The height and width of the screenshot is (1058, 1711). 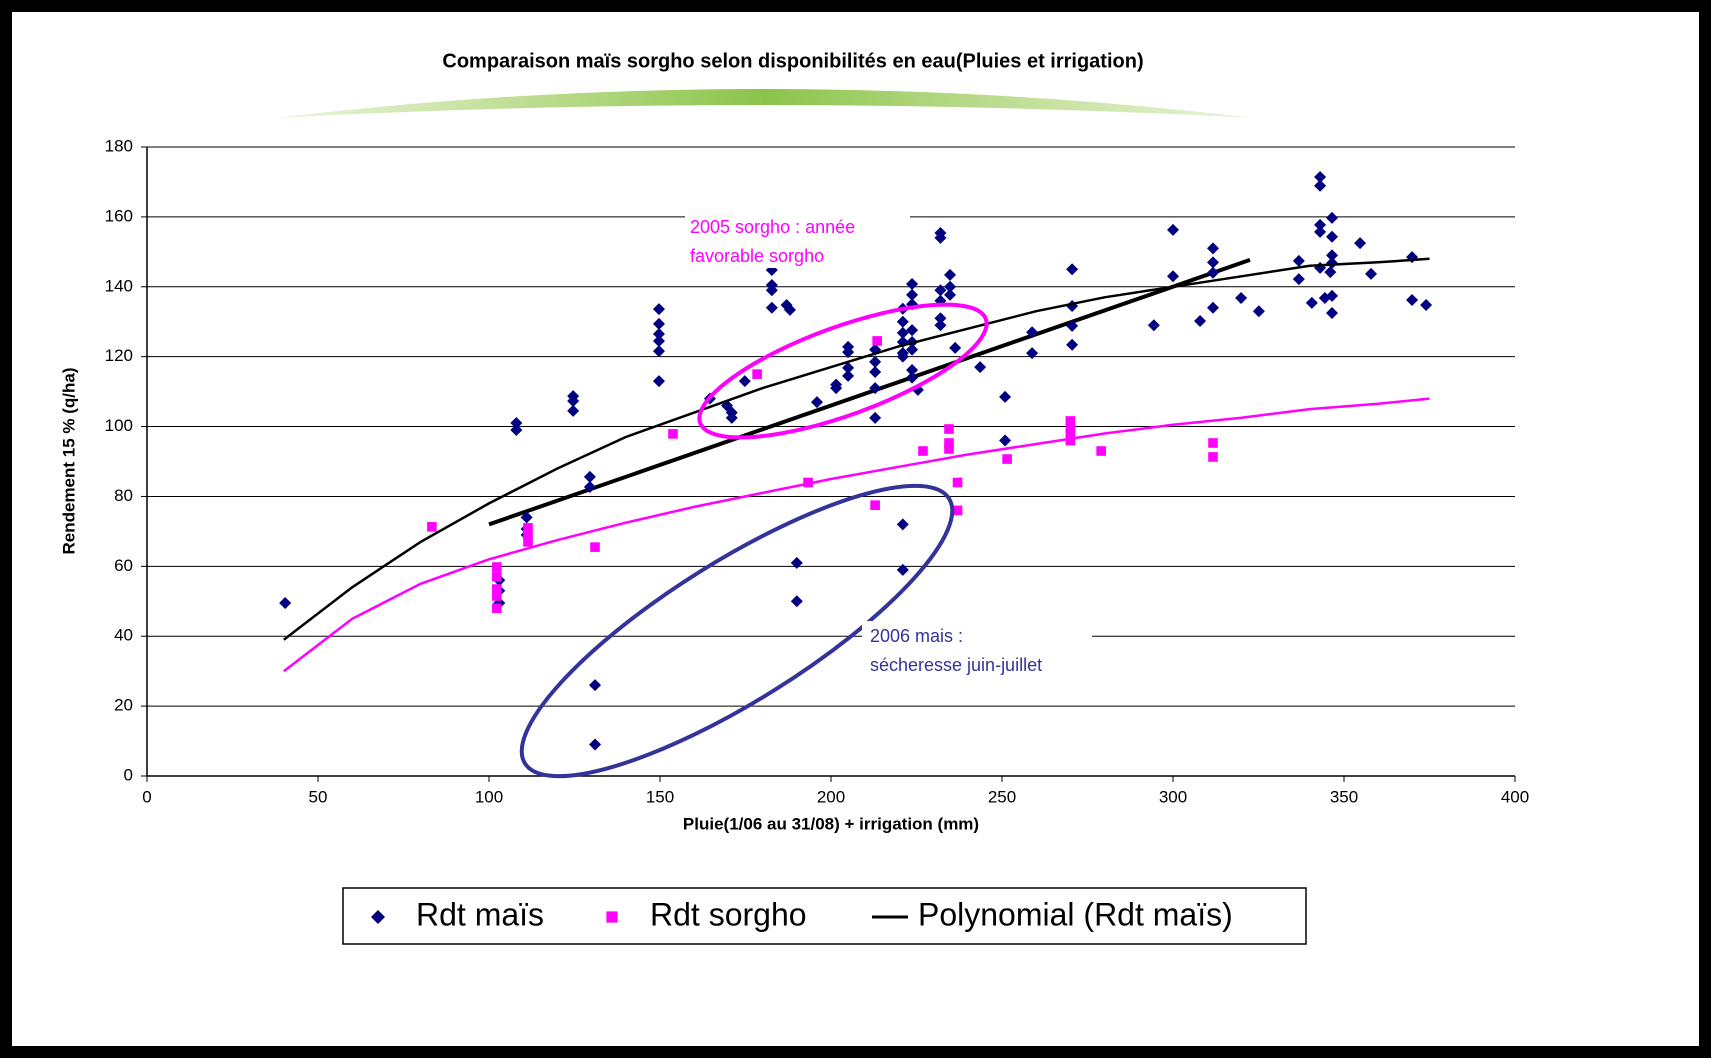 What do you see at coordinates (119, 215) in the screenshot?
I see `y-tick-label: 160` at bounding box center [119, 215].